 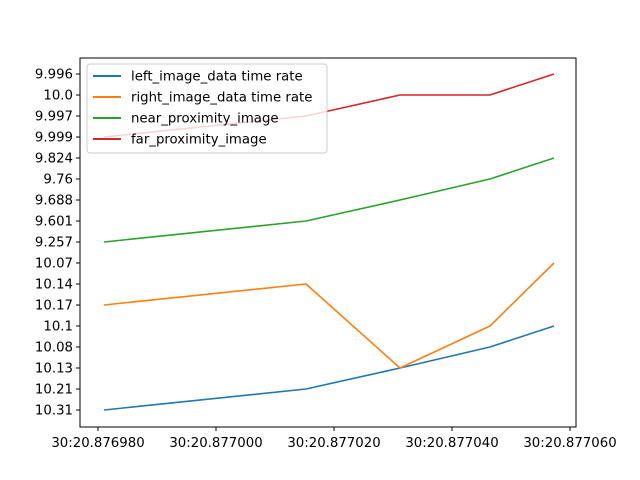 What do you see at coordinates (221, 98) in the screenshot?
I see `legend-label: right_image_data time rate` at bounding box center [221, 98].